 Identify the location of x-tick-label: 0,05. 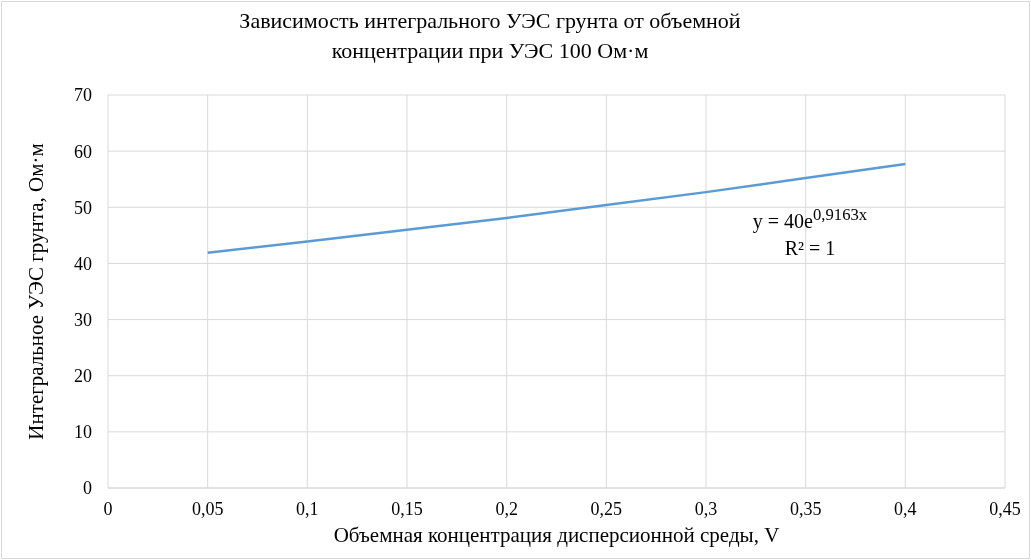
(207, 508).